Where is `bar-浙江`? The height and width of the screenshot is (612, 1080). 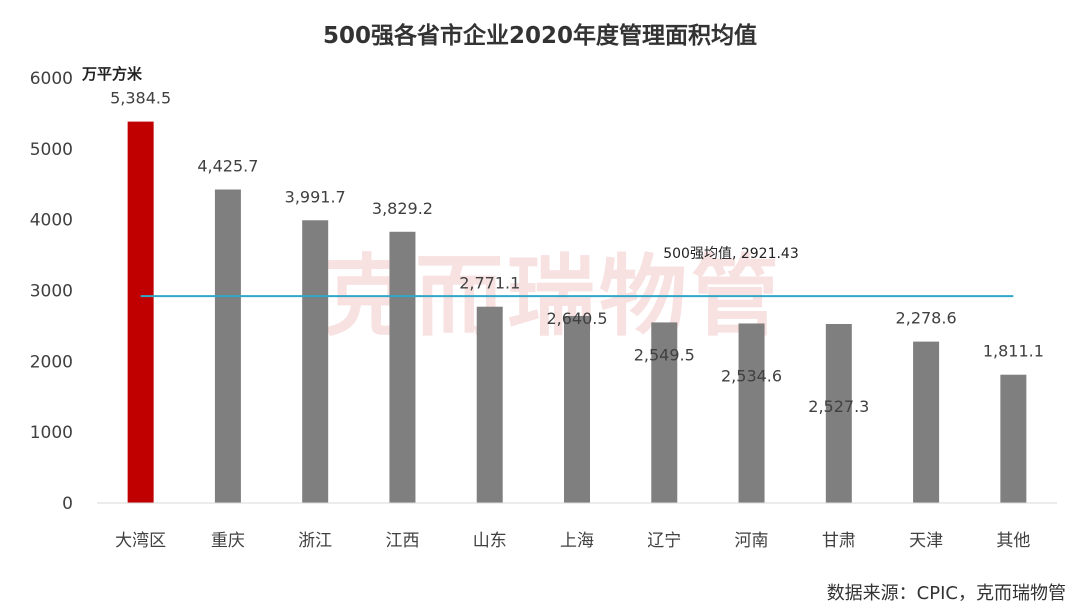
bar-浙江 is located at coordinates (315, 361).